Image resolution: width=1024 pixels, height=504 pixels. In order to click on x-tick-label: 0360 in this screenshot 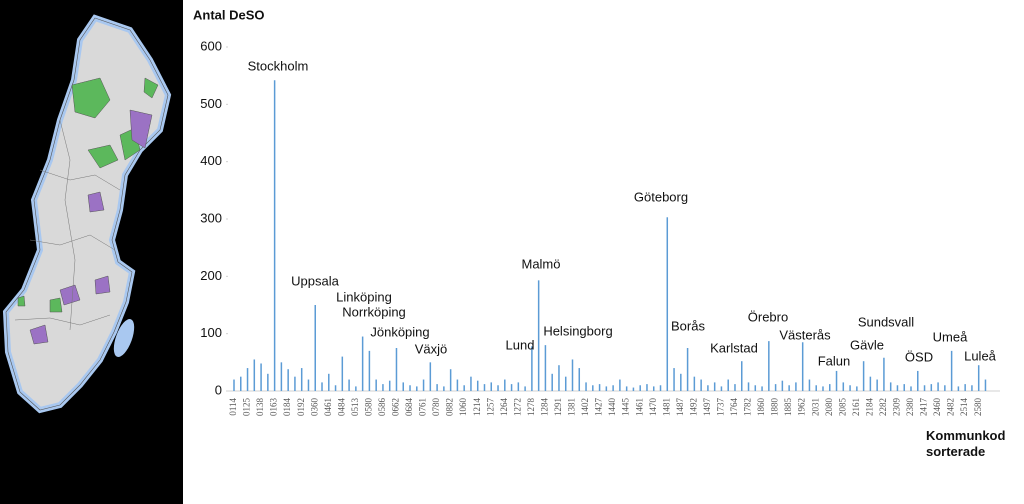, I will do `click(314, 407)`.